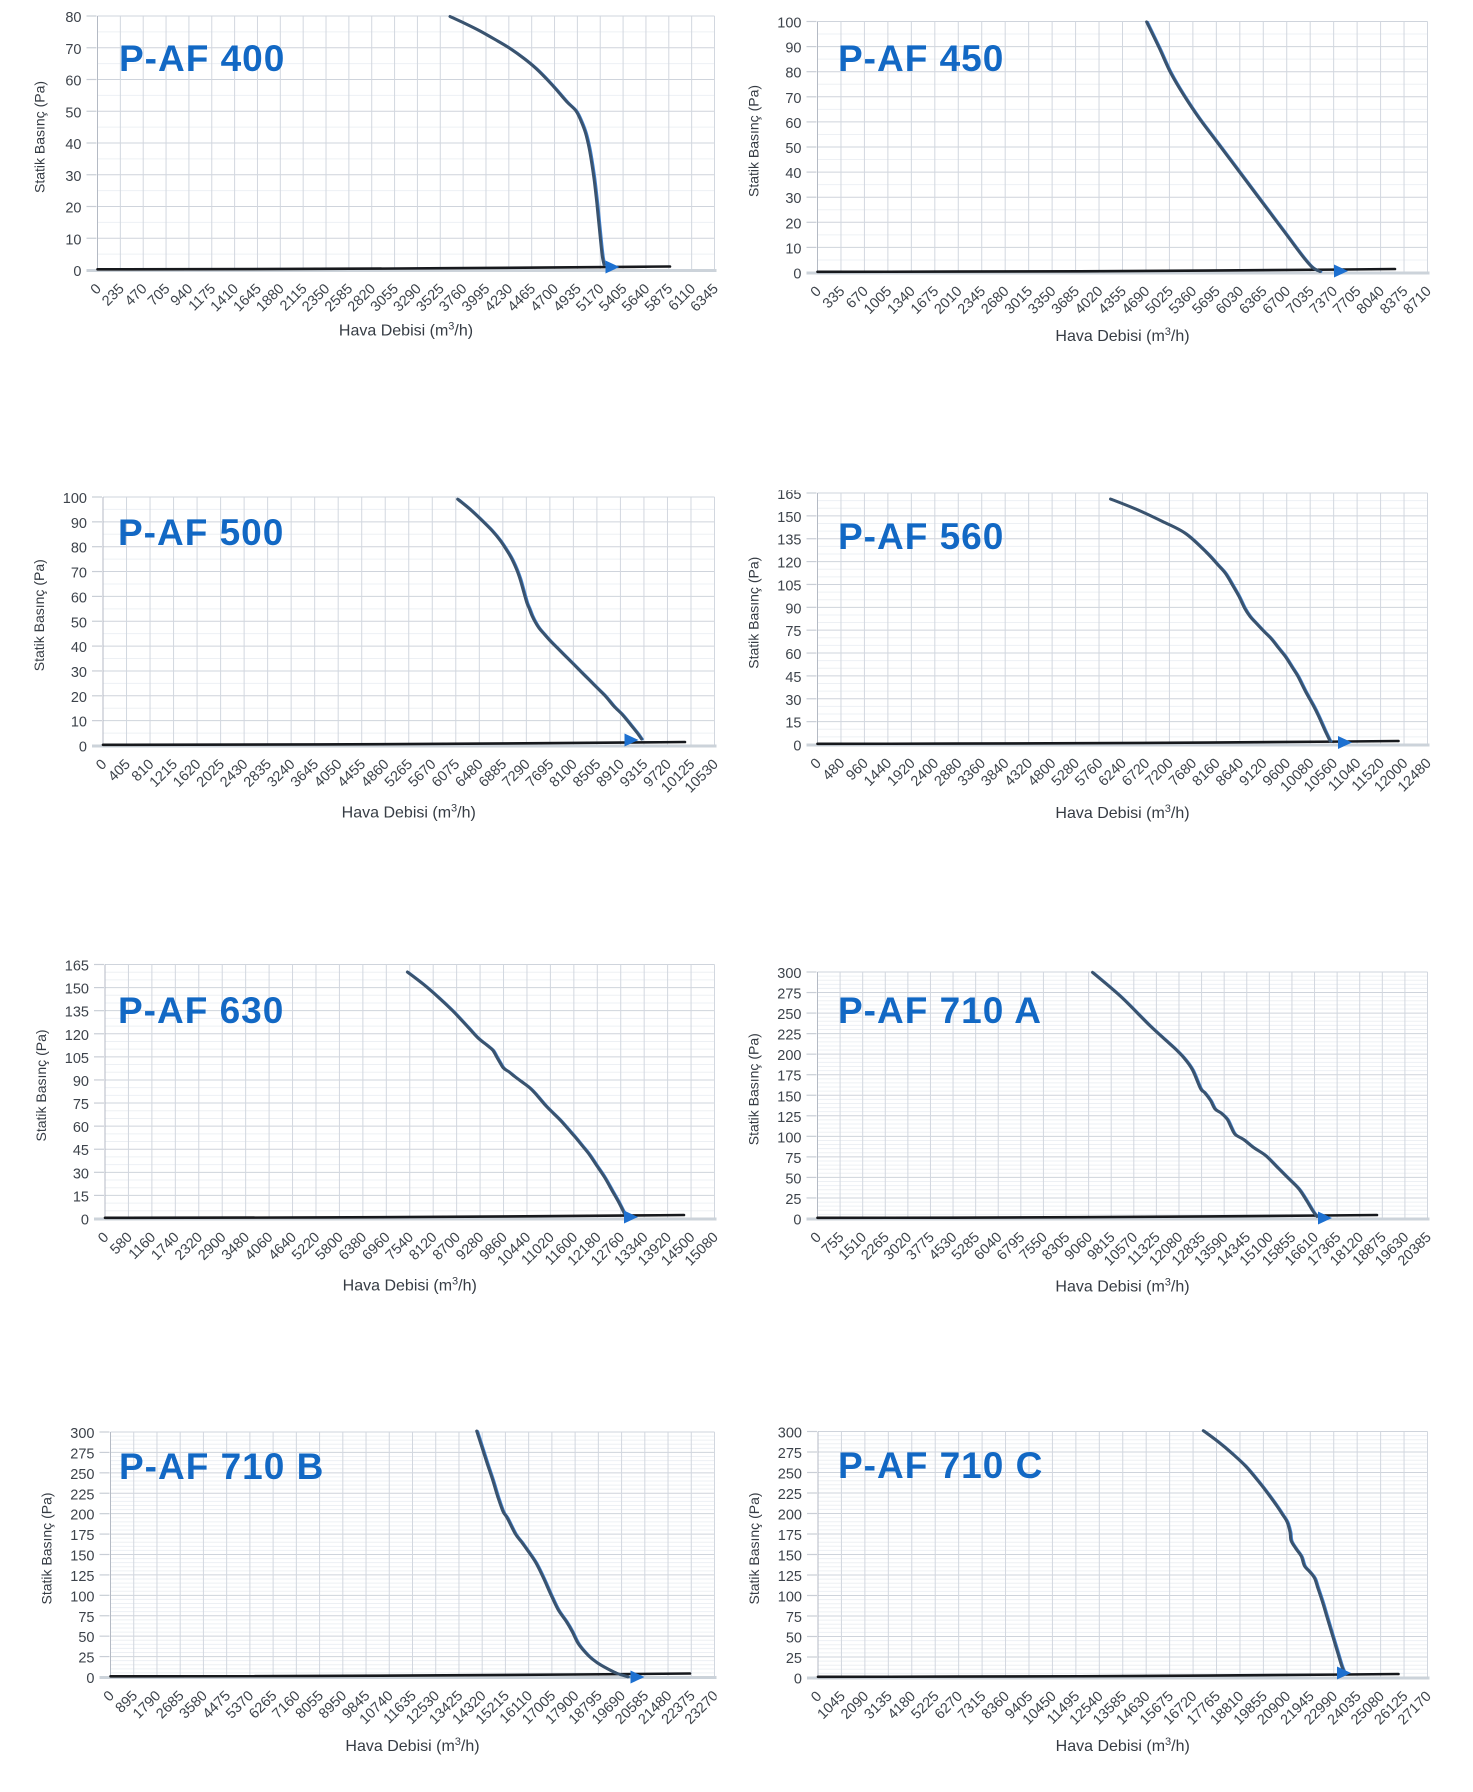 The image size is (1473, 1792). I want to click on svg-text: P-AF 710 B, so click(221, 1466).